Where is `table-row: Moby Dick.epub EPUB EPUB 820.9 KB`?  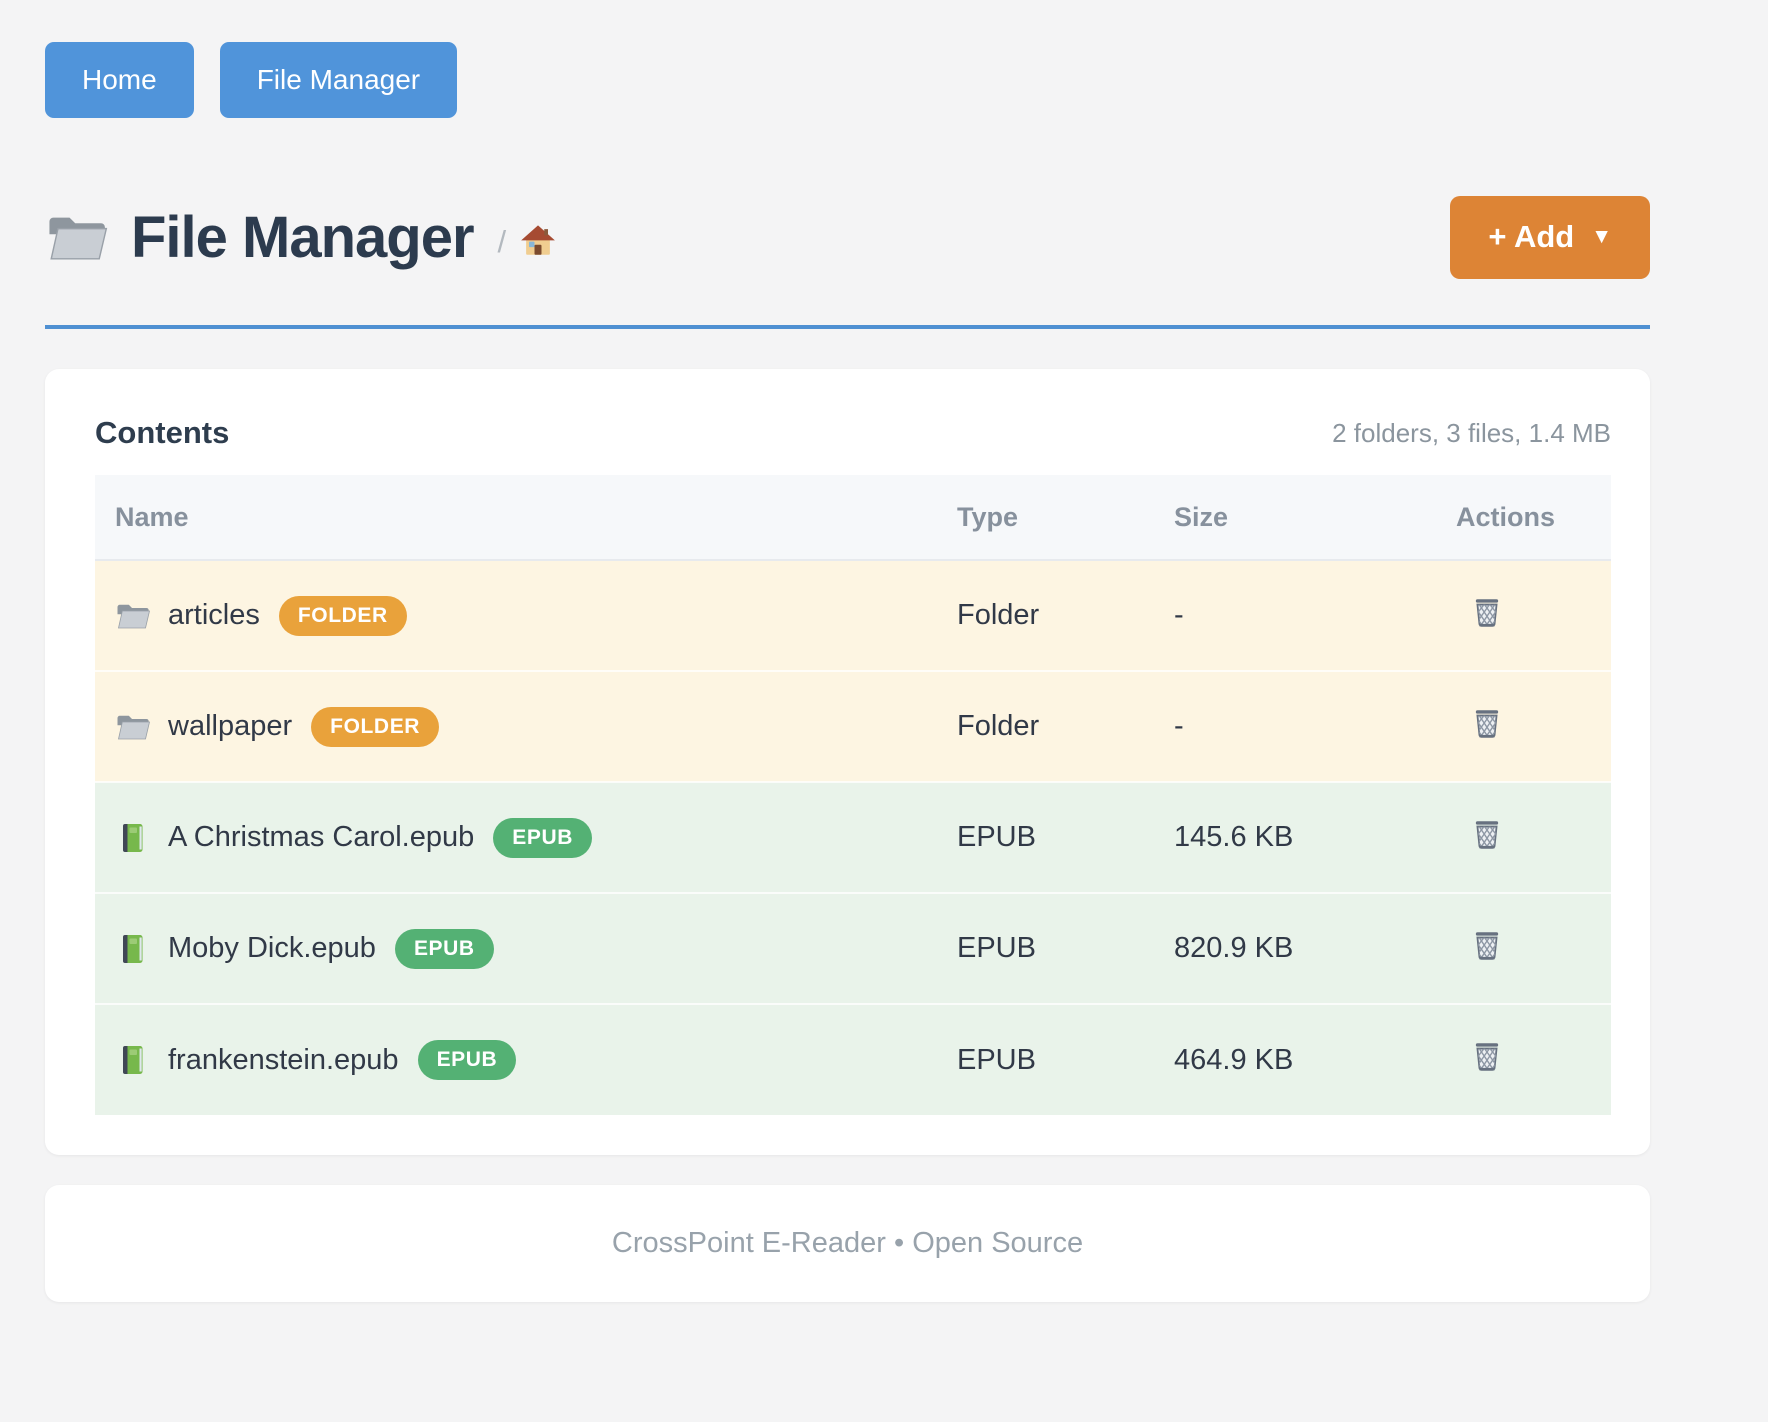 table-row: Moby Dick.epub EPUB EPUB 820.9 KB is located at coordinates (853, 948).